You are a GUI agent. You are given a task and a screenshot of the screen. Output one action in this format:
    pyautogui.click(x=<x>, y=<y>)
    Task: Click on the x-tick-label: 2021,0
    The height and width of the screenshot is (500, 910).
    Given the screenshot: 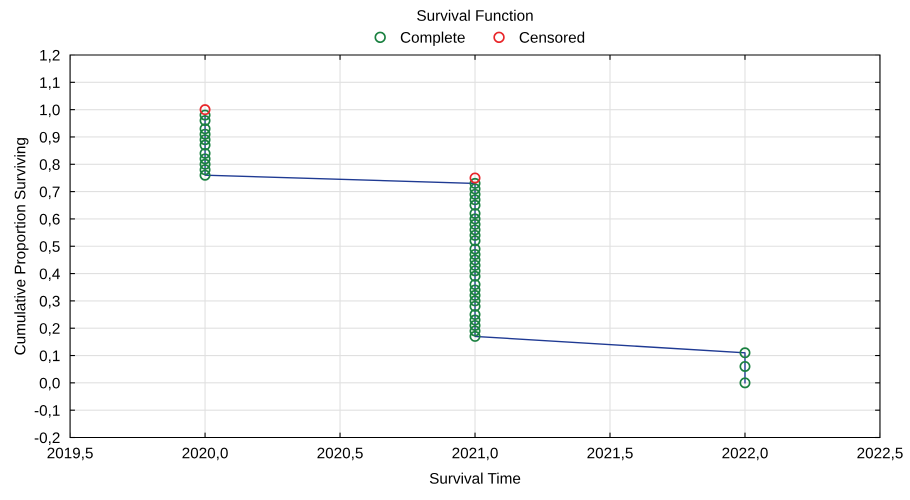 What is the action you would take?
    pyautogui.click(x=475, y=454)
    